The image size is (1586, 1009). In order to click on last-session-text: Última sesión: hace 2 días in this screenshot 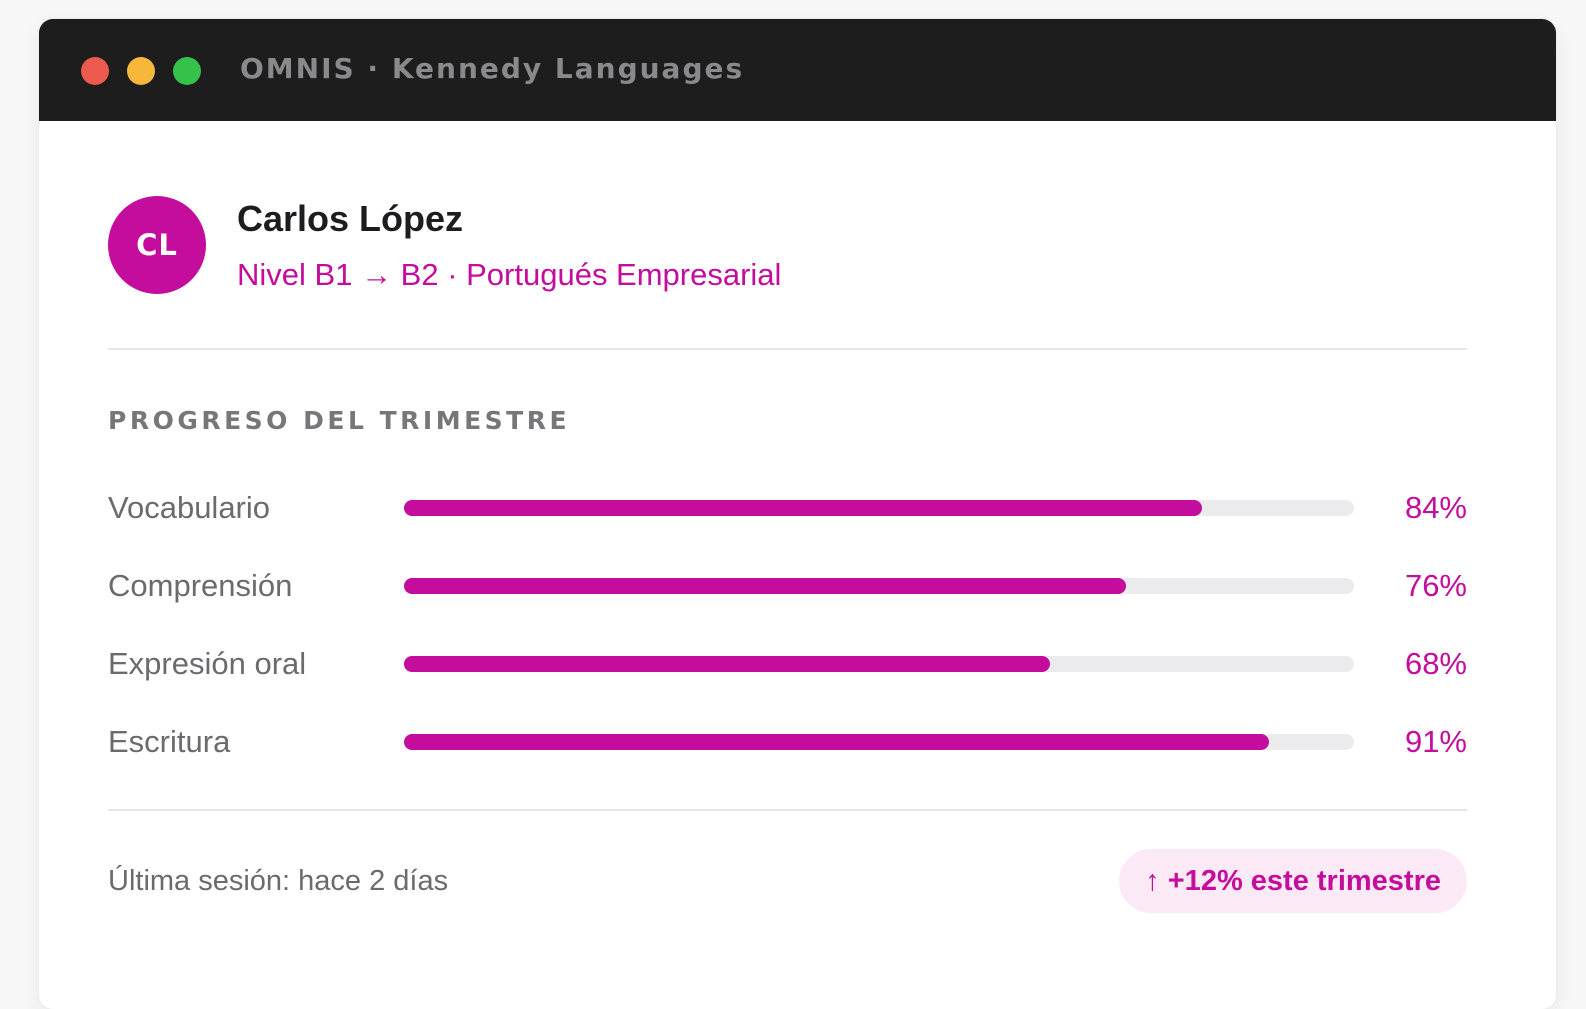, I will do `click(278, 881)`.